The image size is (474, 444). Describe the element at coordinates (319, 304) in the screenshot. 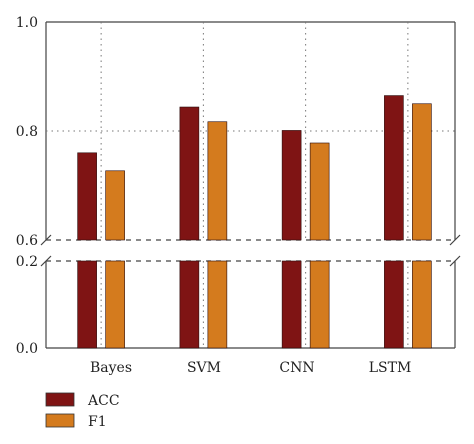

I see `f1-bar-cnn-lower` at that location.